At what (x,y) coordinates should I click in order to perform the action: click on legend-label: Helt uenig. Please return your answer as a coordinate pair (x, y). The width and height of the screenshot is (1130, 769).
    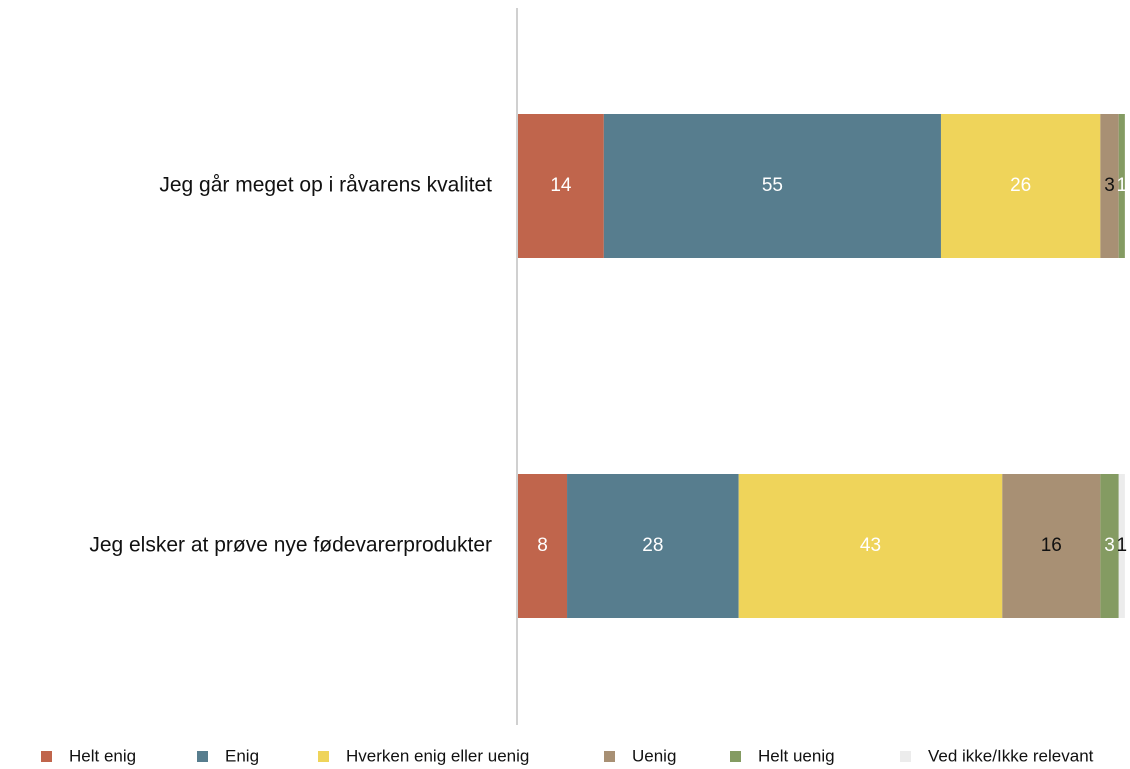
    Looking at the image, I should click on (796, 755).